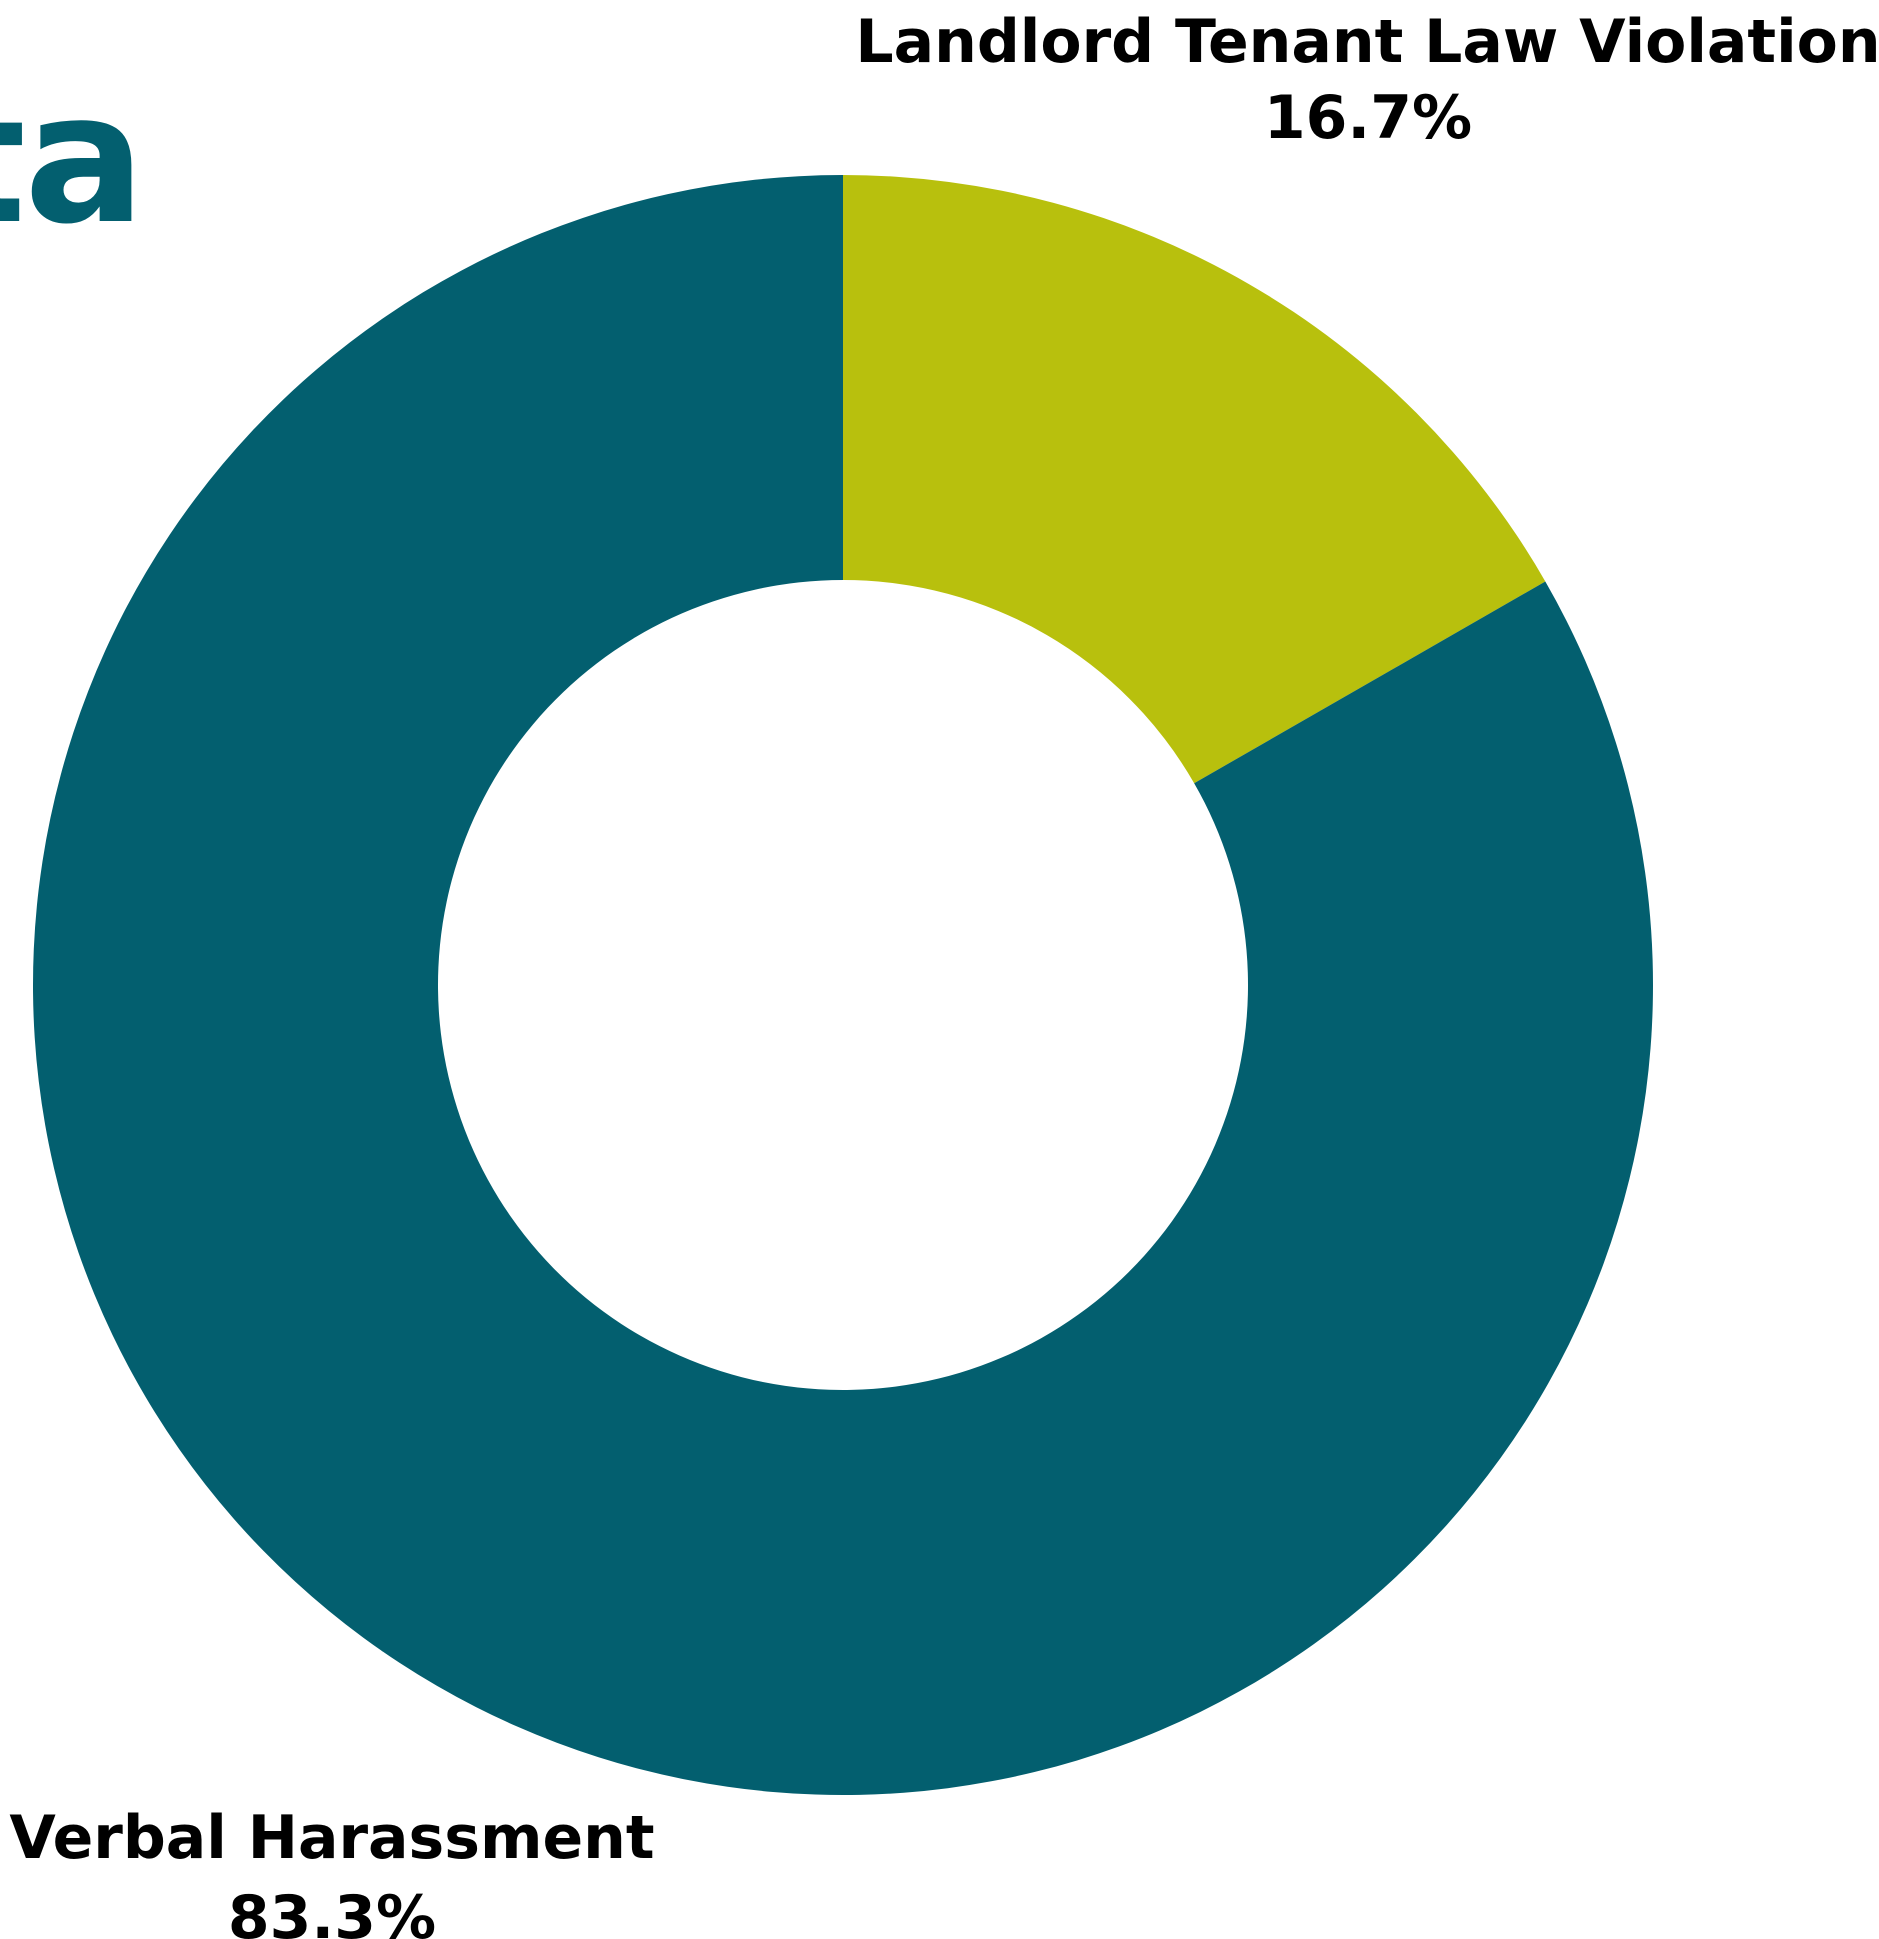  Describe the element at coordinates (332, 1911) in the screenshot. I see `slice-value-verbal-harassment: 83.3%` at that location.